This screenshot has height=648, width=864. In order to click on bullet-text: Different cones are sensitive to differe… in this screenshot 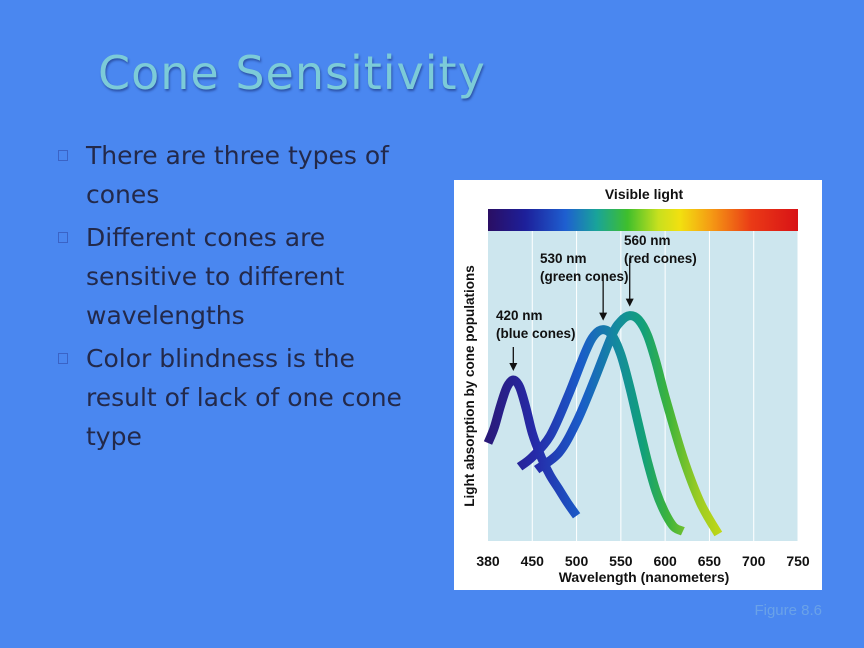, I will do `click(215, 276)`.